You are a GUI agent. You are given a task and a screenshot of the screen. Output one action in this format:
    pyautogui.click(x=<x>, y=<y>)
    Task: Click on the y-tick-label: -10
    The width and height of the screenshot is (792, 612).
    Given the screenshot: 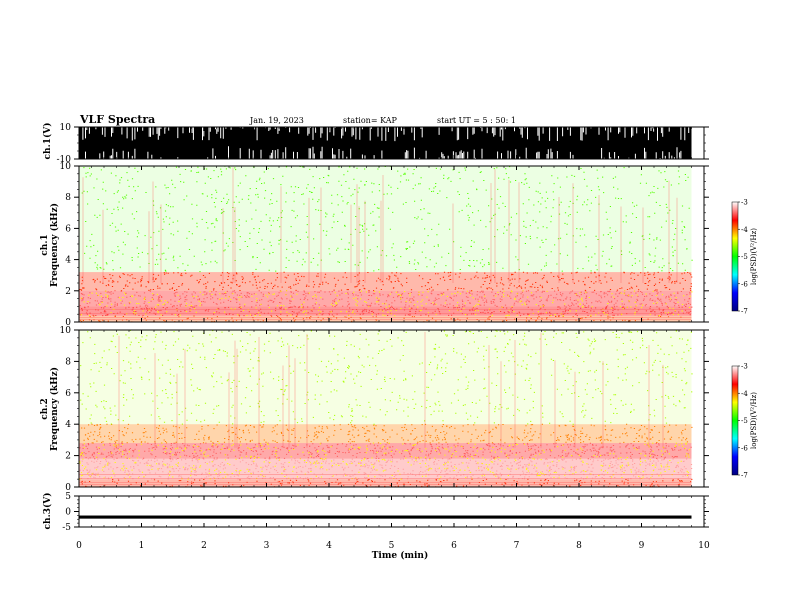 What is the action you would take?
    pyautogui.click(x=64, y=160)
    